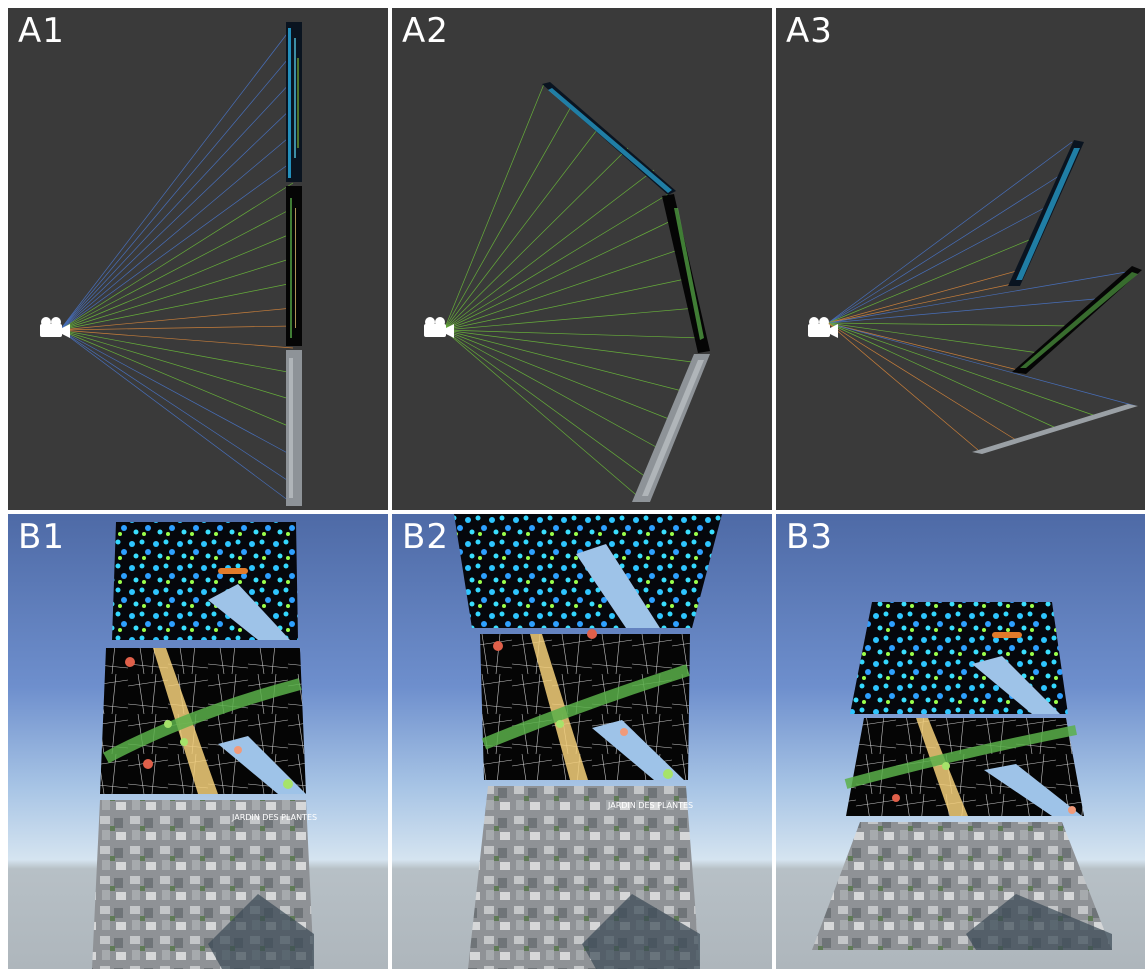 The height and width of the screenshot is (969, 1145). I want to click on b2-satellite-layer: JARDIN DES PLANTES, so click(584, 877).